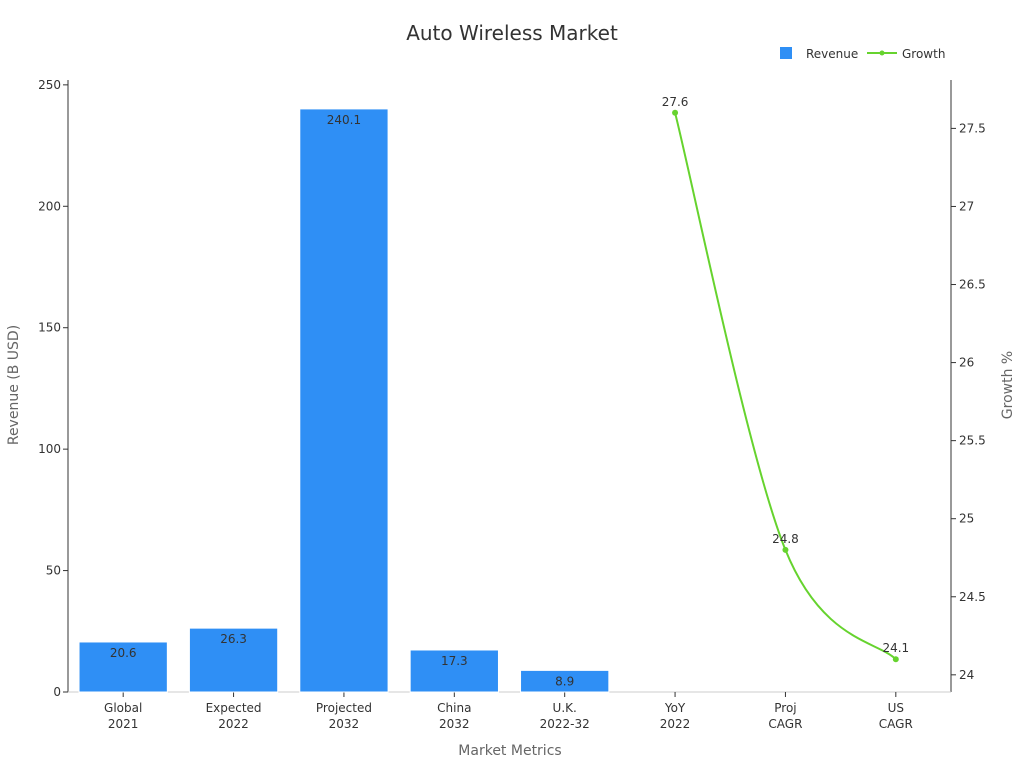  What do you see at coordinates (972, 285) in the screenshot?
I see `y-right-tick-label: 26.5` at bounding box center [972, 285].